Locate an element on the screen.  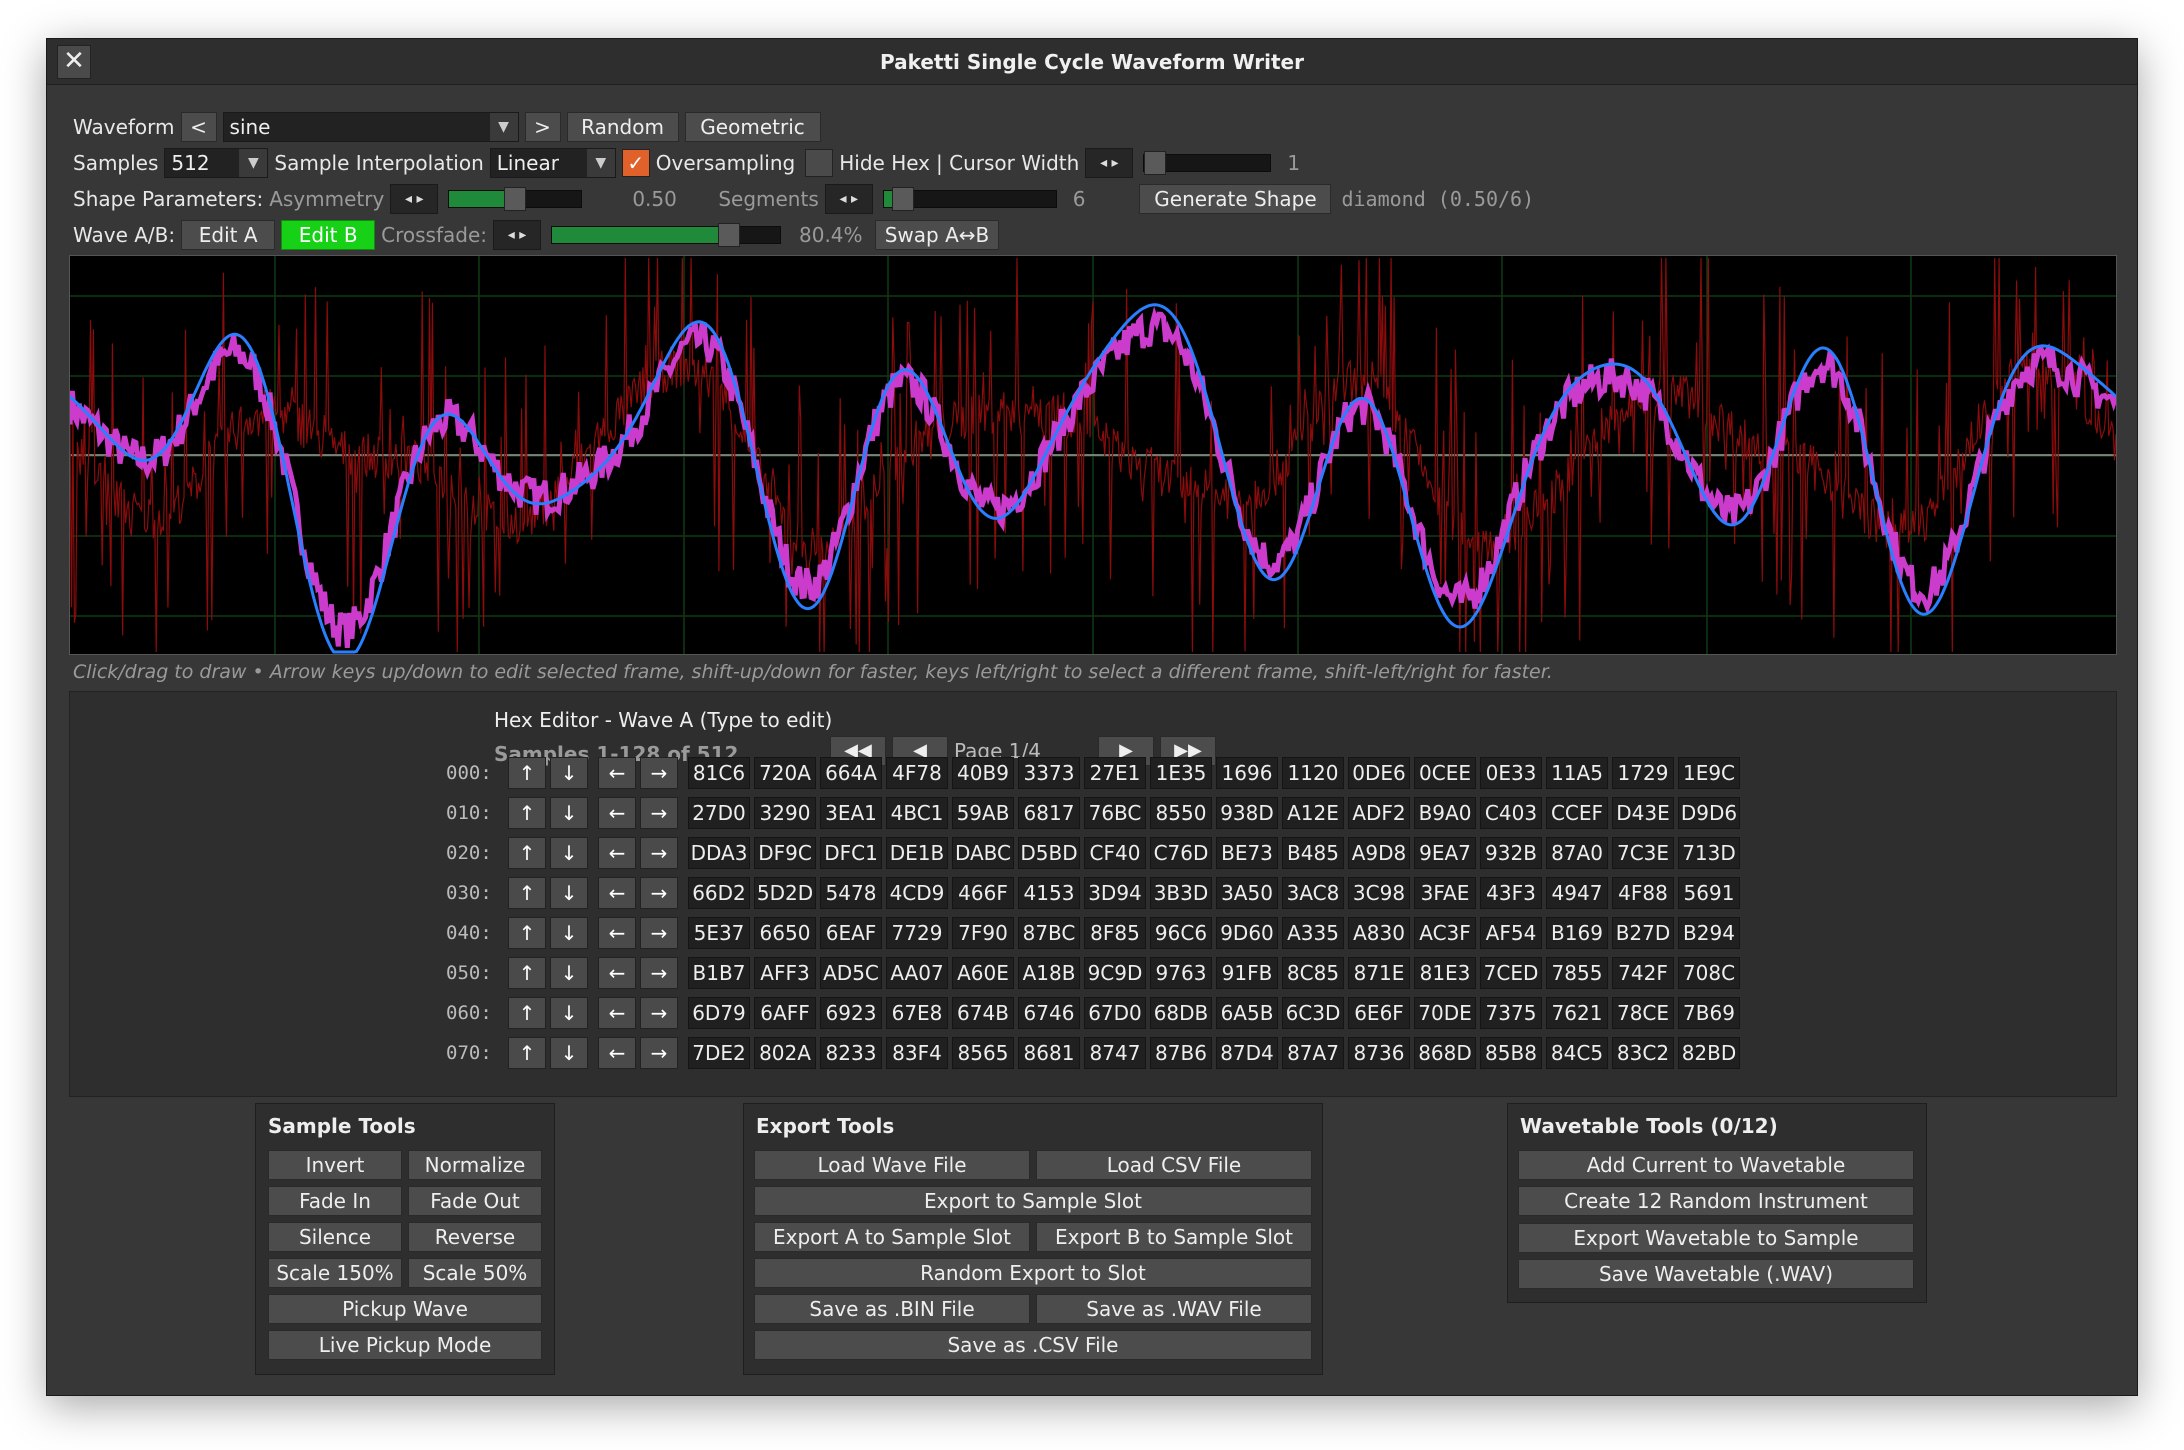
hex-cell: 3EA1 is located at coordinates (851, 813).